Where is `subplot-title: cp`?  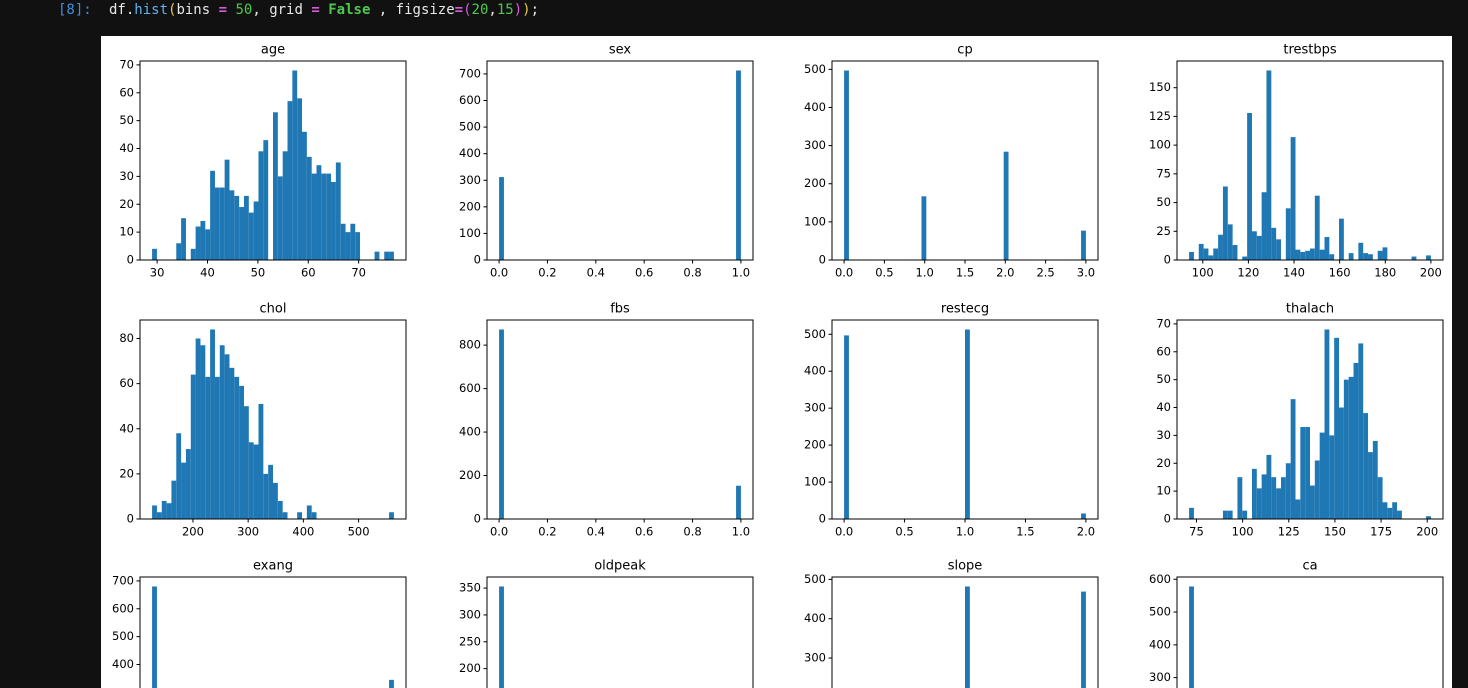
subplot-title: cp is located at coordinates (964, 50).